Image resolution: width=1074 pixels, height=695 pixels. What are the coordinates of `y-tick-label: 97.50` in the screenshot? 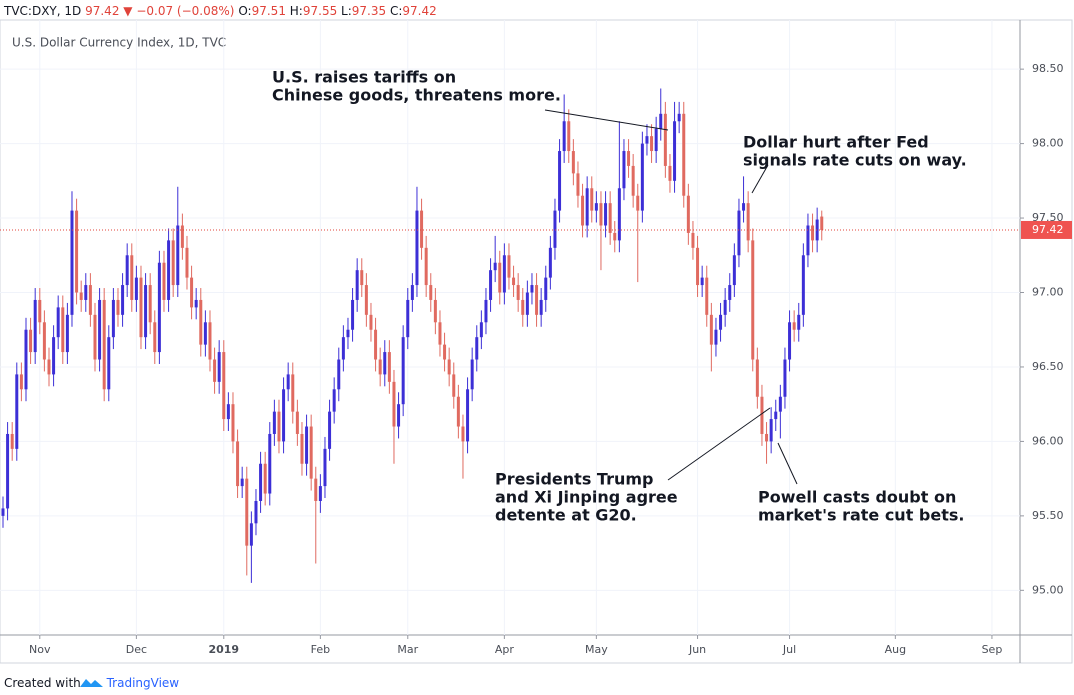 It's located at (1048, 217).